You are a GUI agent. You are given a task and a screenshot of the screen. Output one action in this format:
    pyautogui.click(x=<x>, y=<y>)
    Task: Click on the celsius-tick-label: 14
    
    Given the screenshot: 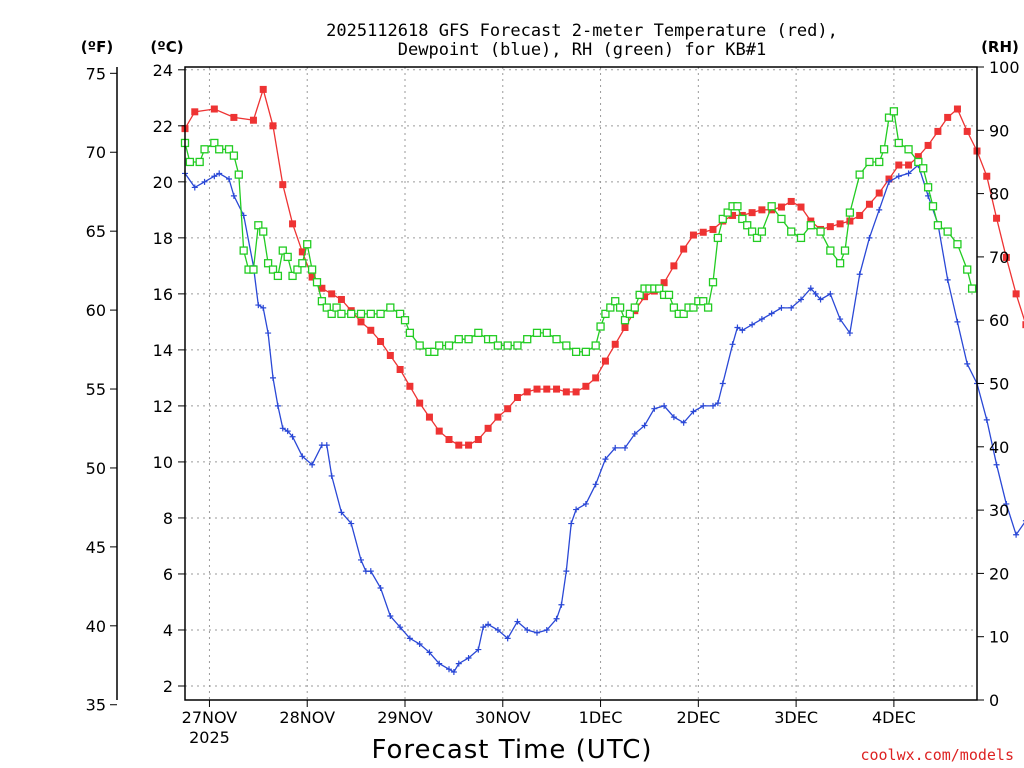 What is the action you would take?
    pyautogui.click(x=163, y=350)
    